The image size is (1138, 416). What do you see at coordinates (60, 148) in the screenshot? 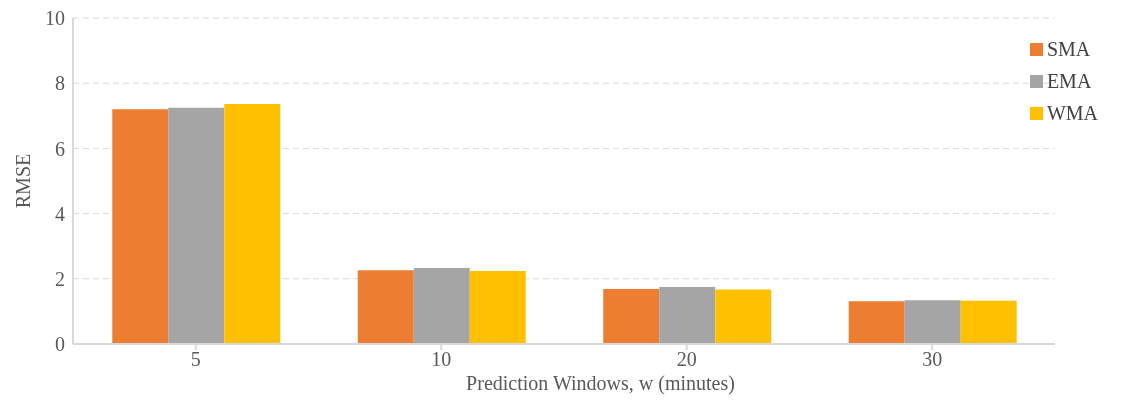
I see `y-tick-label: 6` at bounding box center [60, 148].